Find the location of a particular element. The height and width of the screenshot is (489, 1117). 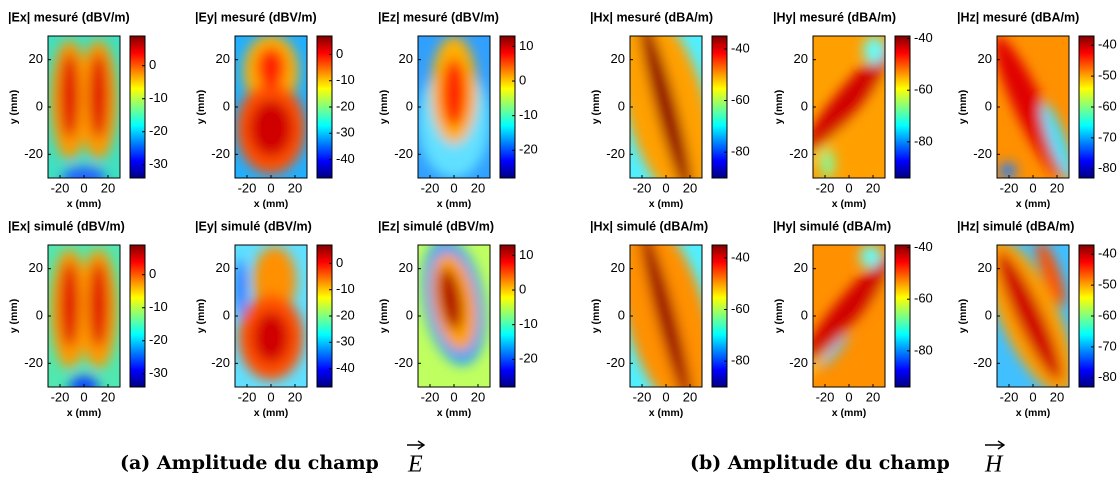

panel-title: |Hz| mesuré (dBA/m) is located at coordinates (1018, 17).